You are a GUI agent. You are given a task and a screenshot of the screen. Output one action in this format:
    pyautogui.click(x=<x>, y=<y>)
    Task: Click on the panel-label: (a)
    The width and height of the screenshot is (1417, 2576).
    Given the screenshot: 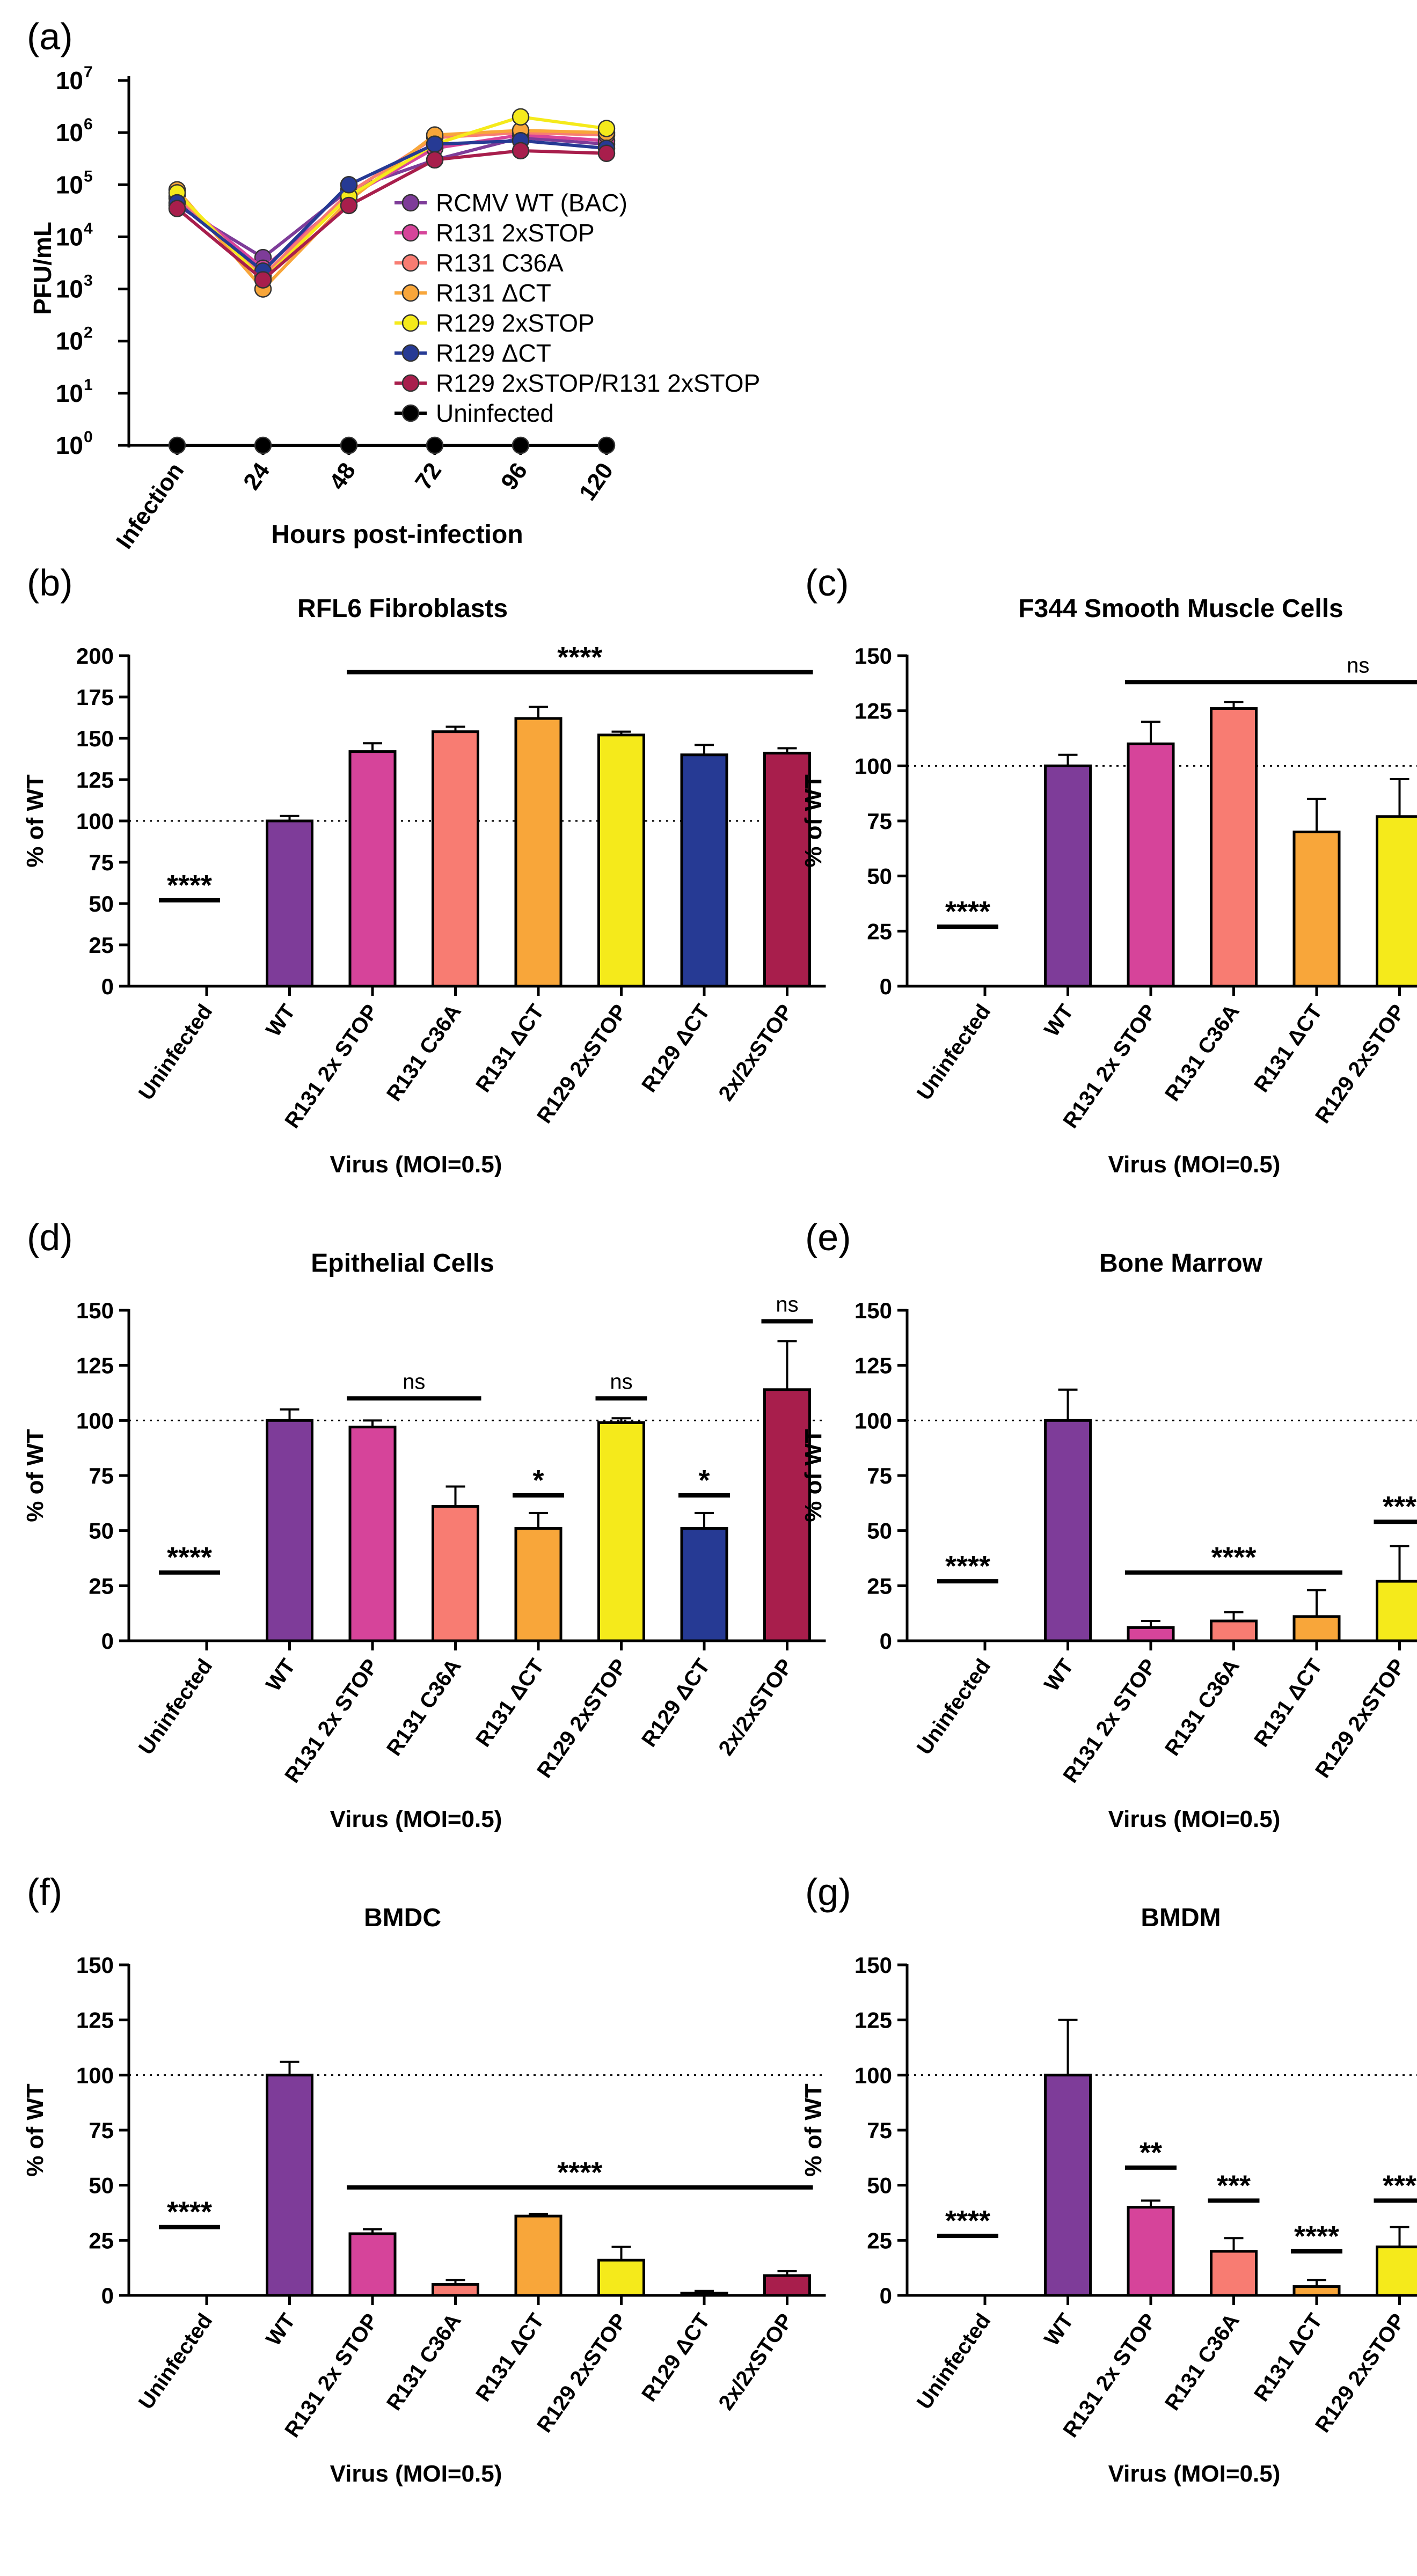 What is the action you would take?
    pyautogui.click(x=50, y=36)
    